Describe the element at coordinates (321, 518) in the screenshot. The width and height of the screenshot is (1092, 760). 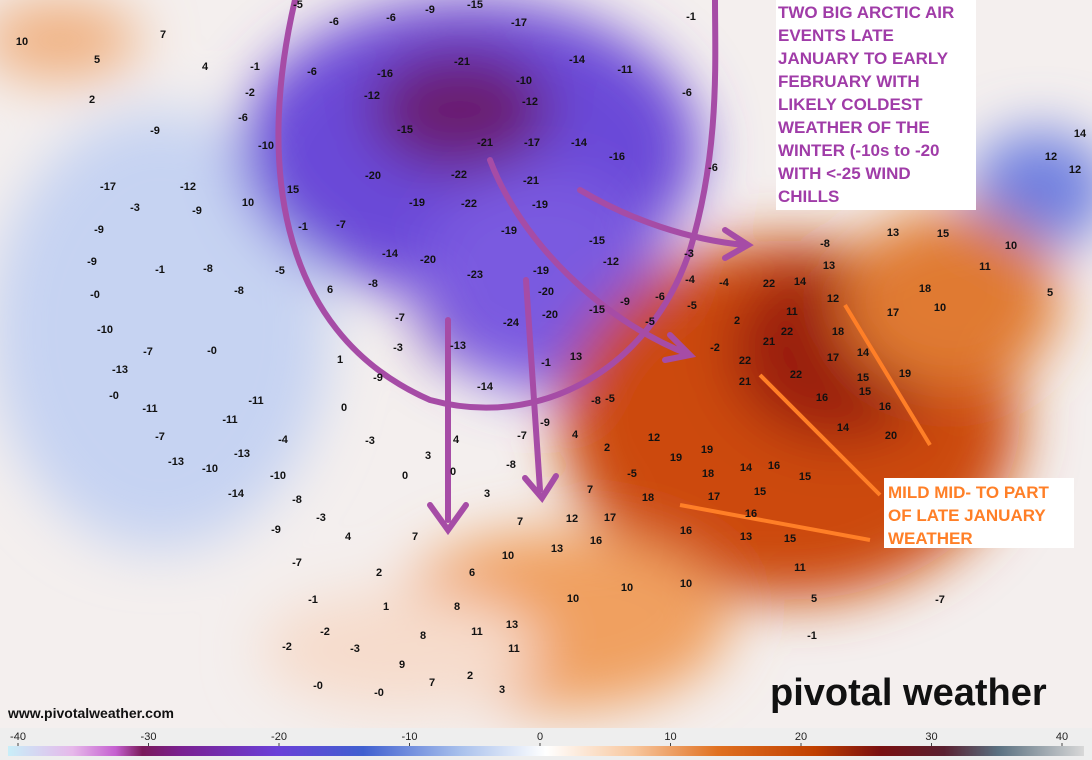
I see `value-label: -3` at that location.